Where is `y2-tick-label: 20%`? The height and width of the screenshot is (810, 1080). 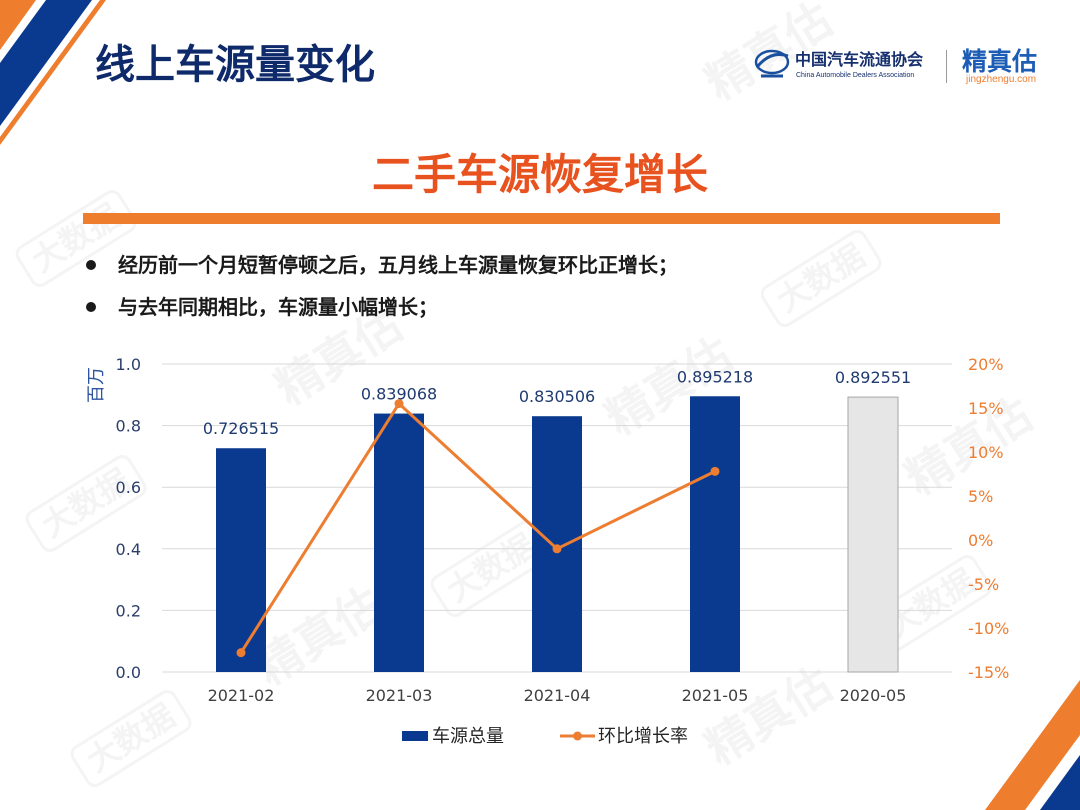 y2-tick-label: 20% is located at coordinates (986, 364).